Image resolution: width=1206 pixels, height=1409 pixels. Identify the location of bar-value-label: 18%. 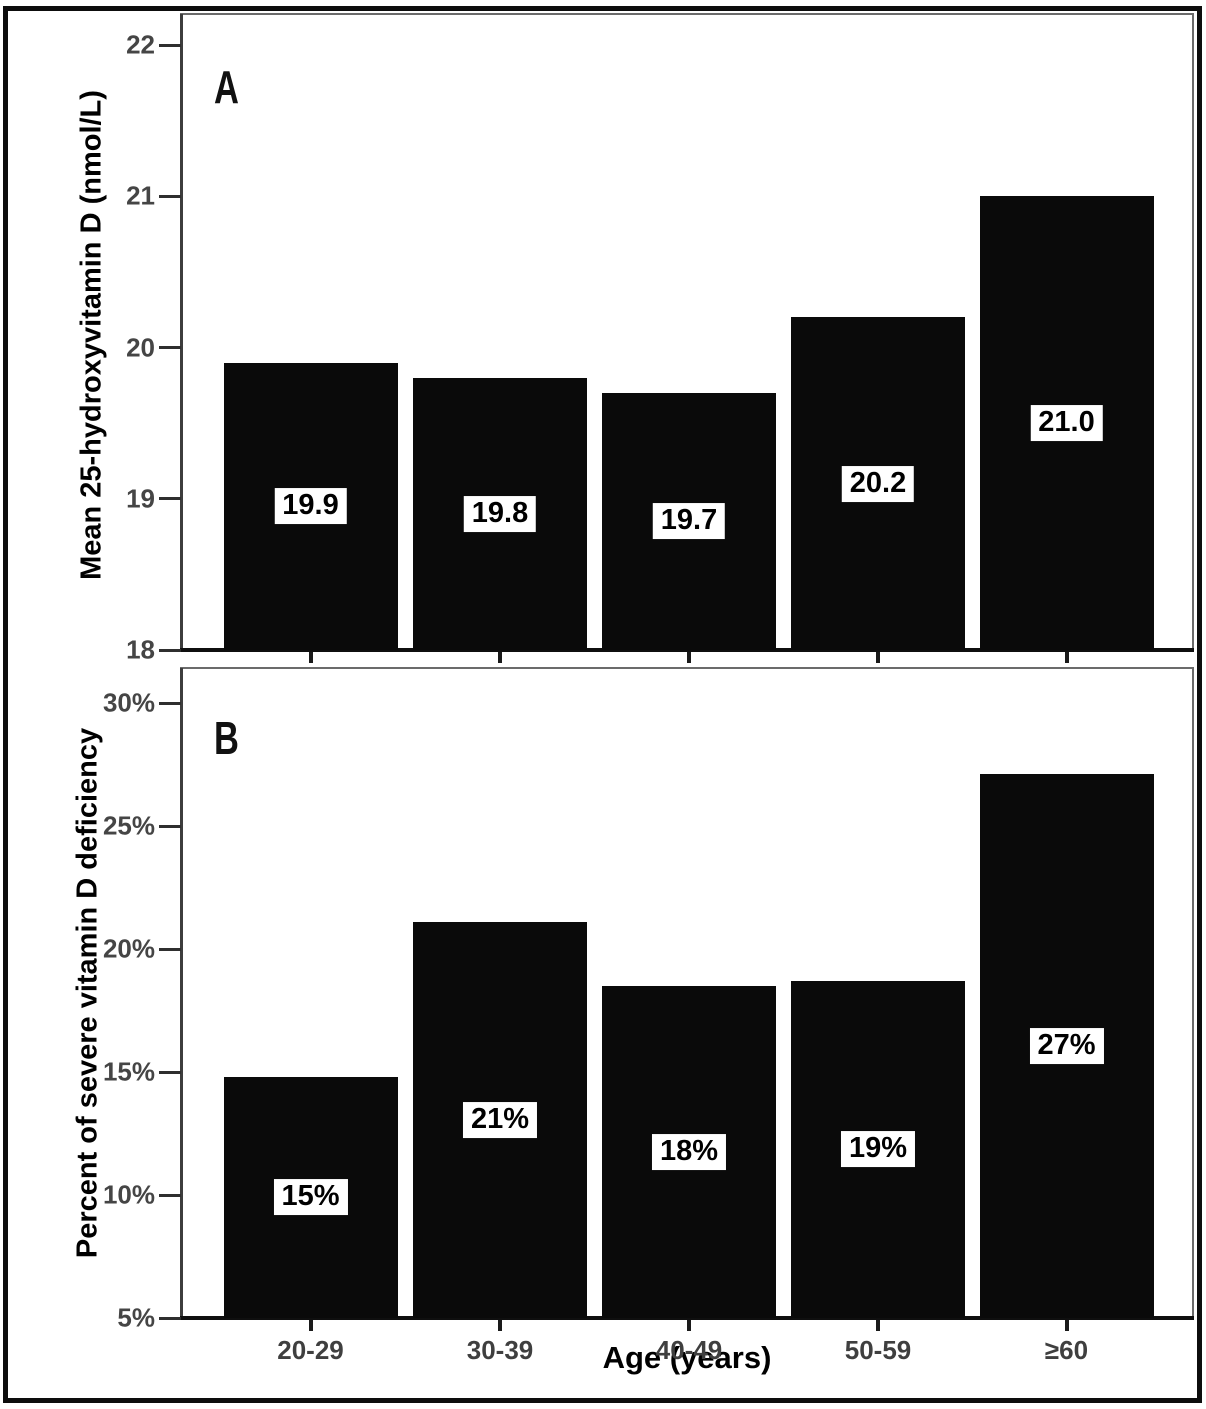
(689, 1151).